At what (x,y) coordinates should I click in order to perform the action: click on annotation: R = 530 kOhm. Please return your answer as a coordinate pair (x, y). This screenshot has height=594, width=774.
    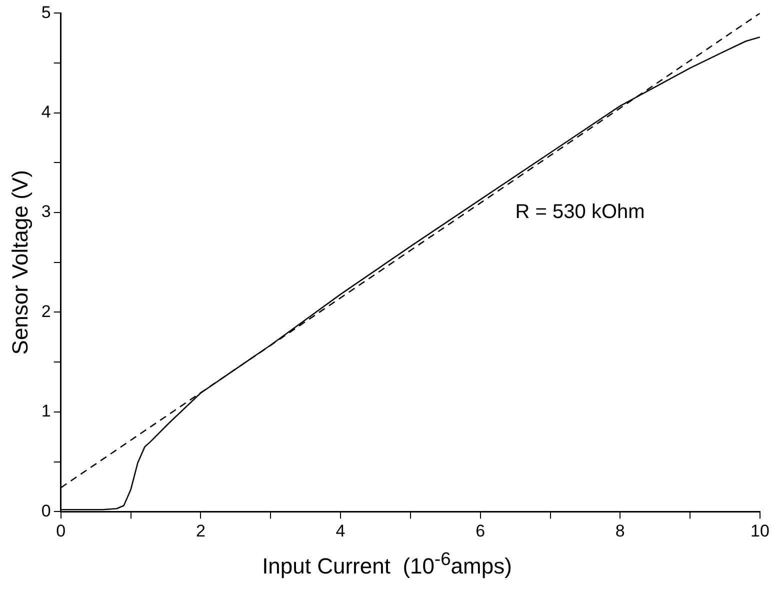
    Looking at the image, I should click on (580, 212).